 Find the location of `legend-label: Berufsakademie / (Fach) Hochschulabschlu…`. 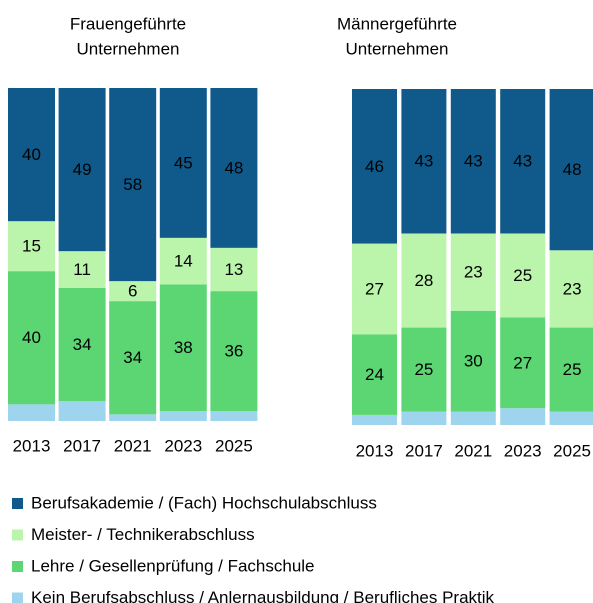

legend-label: Berufsakademie / (Fach) Hochschulabschlu… is located at coordinates (204, 502).